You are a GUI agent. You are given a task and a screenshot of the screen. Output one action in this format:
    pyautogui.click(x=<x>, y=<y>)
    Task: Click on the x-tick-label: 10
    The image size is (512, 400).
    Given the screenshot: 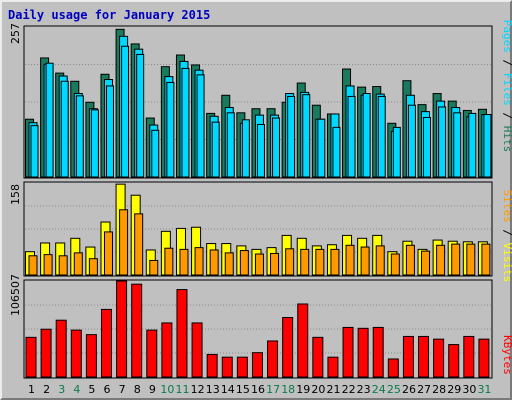 What is the action you would take?
    pyautogui.click(x=167, y=389)
    